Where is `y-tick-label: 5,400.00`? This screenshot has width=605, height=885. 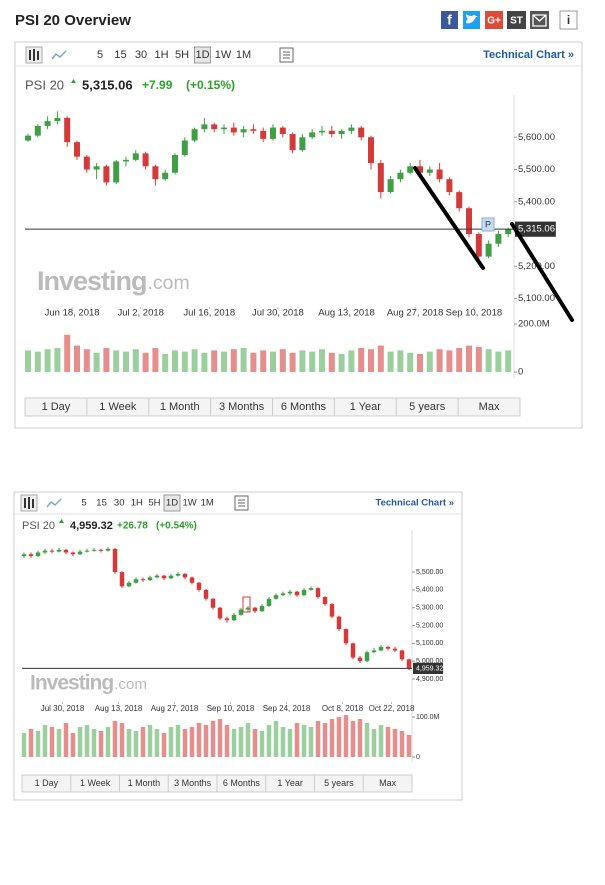 y-tick-label: 5,400.00 is located at coordinates (536, 201).